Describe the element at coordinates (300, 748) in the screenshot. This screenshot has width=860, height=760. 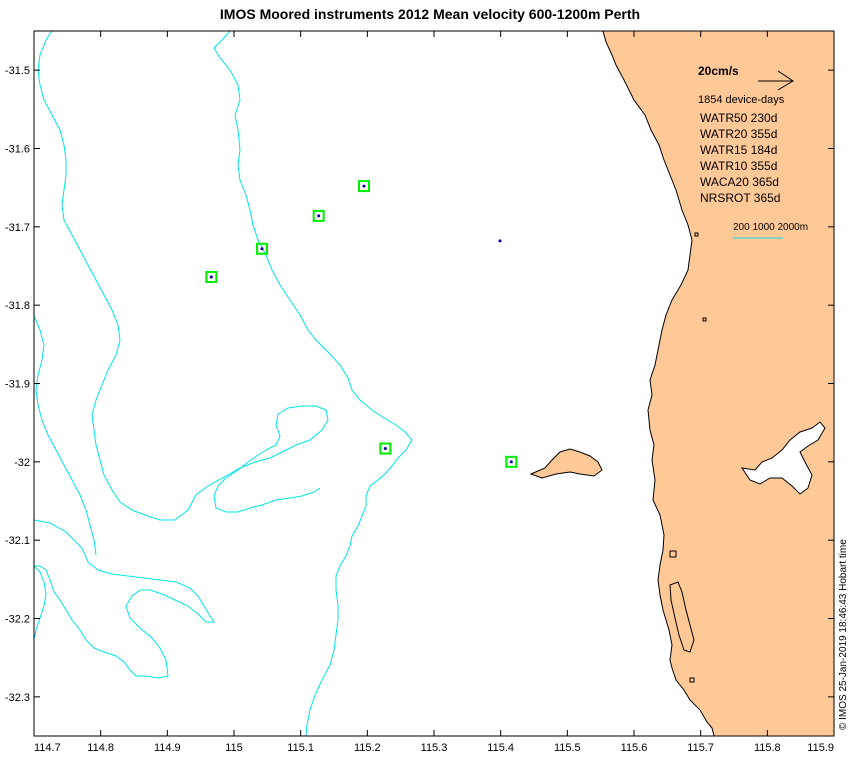
I see `x-tick-label: 115.1` at that location.